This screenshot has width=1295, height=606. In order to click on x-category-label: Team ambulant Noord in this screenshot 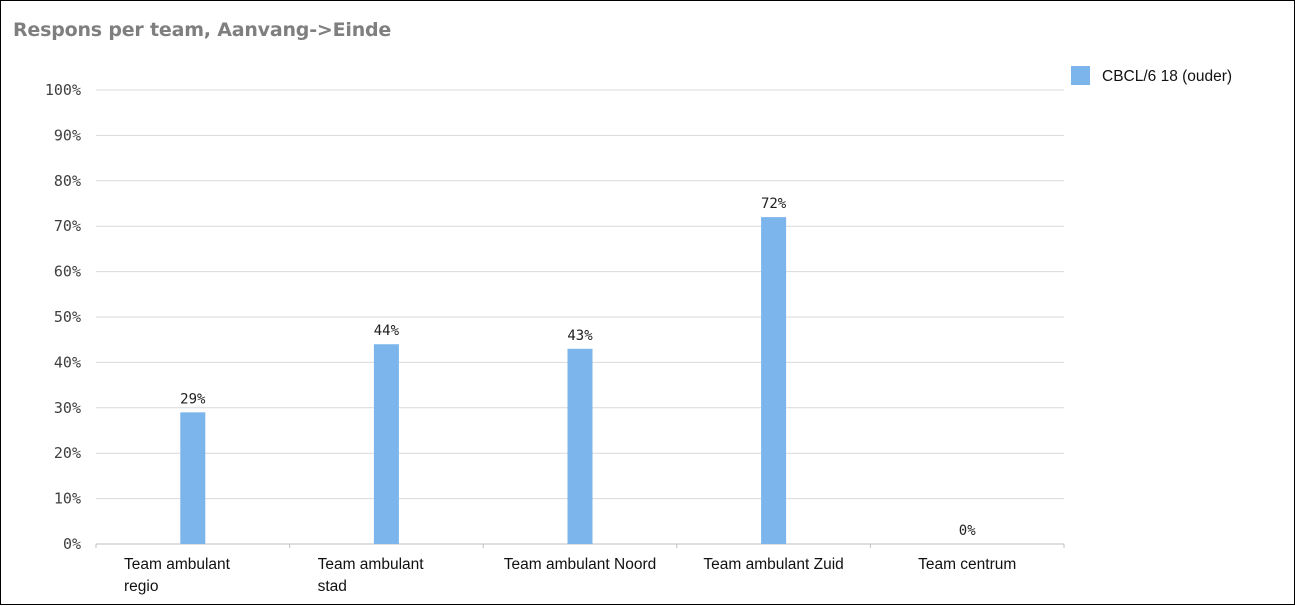, I will do `click(580, 564)`.